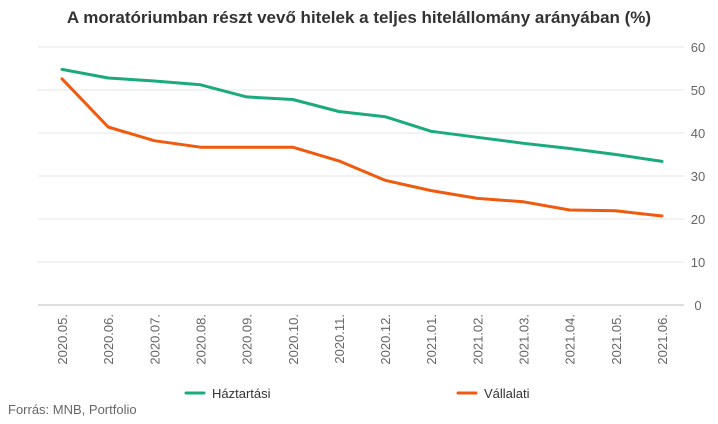 This screenshot has width=718, height=424. I want to click on x-tick-label: 2020.11., so click(339, 339).